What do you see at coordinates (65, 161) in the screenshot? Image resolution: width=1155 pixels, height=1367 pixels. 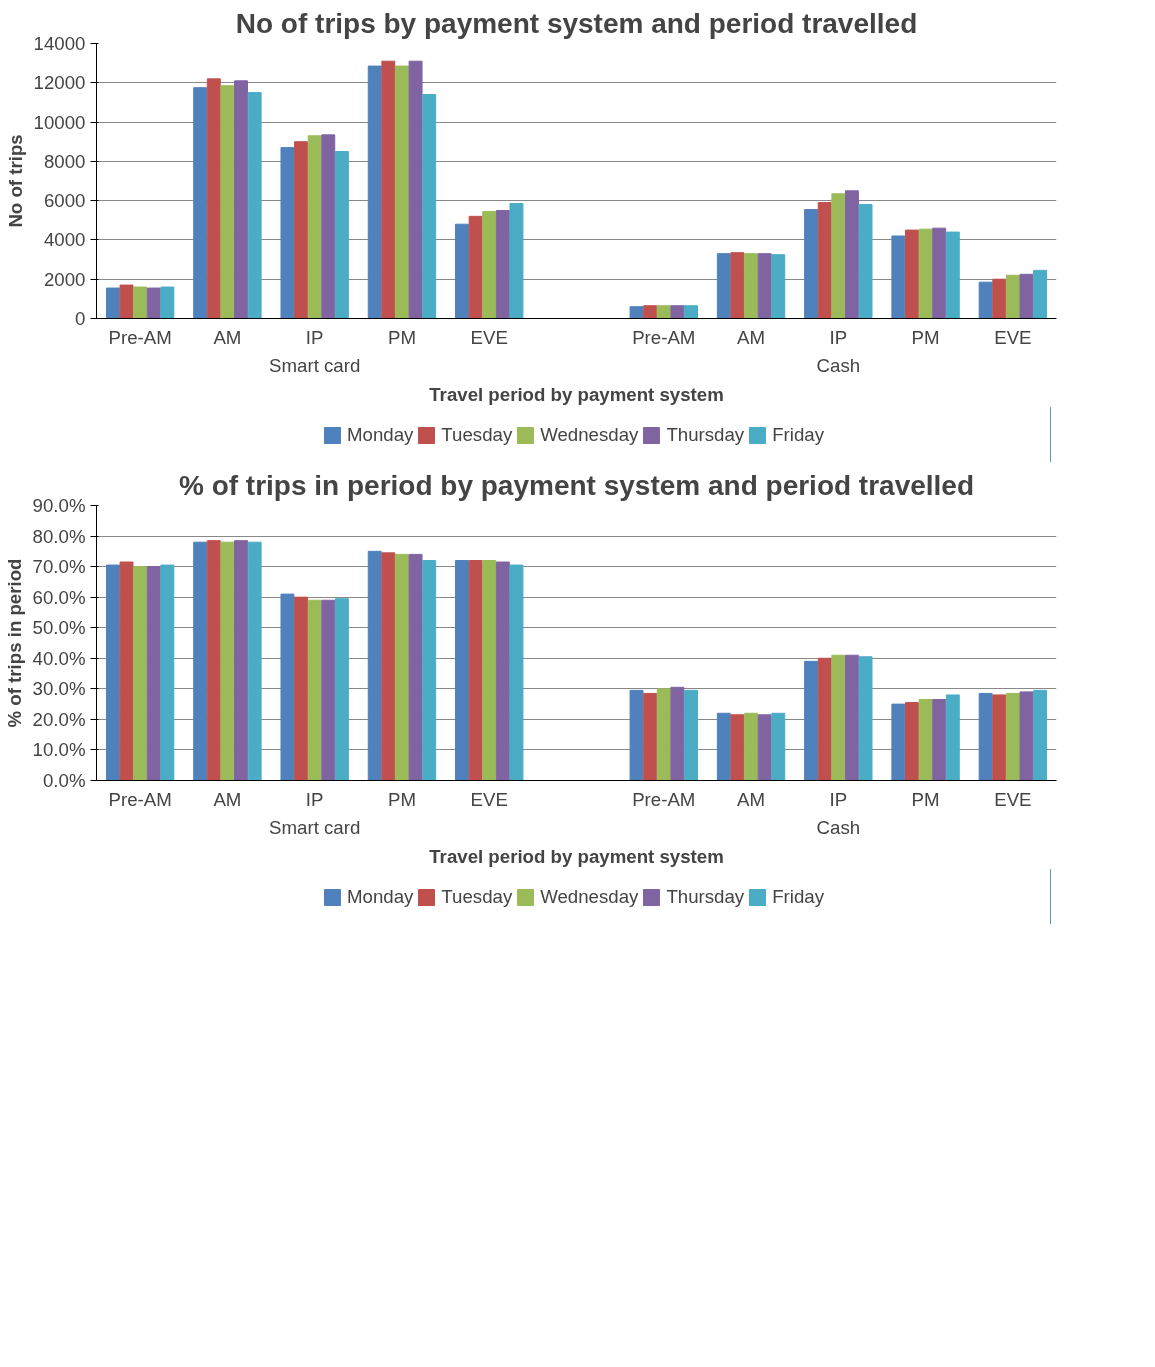 I see `y-tick-label: 8000` at bounding box center [65, 161].